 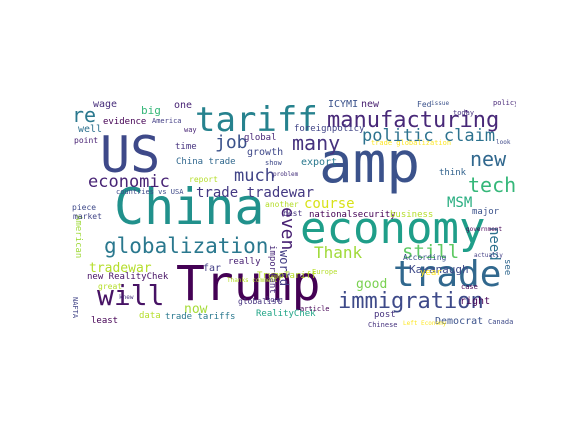 I want to click on word-best: best, so click(x=293, y=213).